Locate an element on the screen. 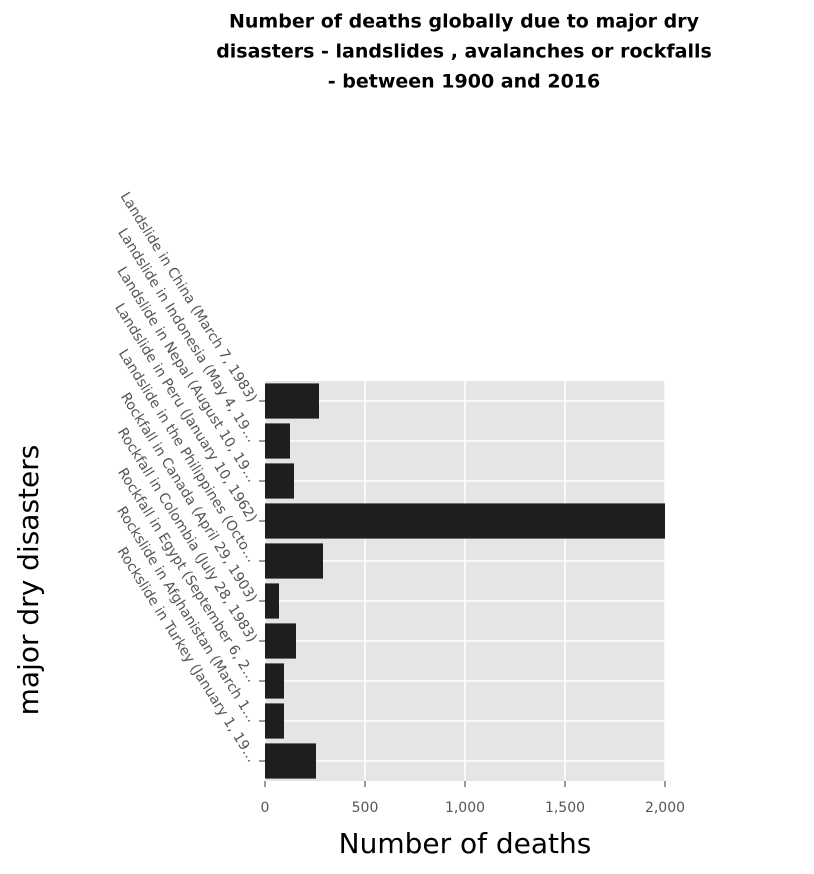 This screenshot has width=814, height=874. y-axis-label: major dry disasters is located at coordinates (28, 580).